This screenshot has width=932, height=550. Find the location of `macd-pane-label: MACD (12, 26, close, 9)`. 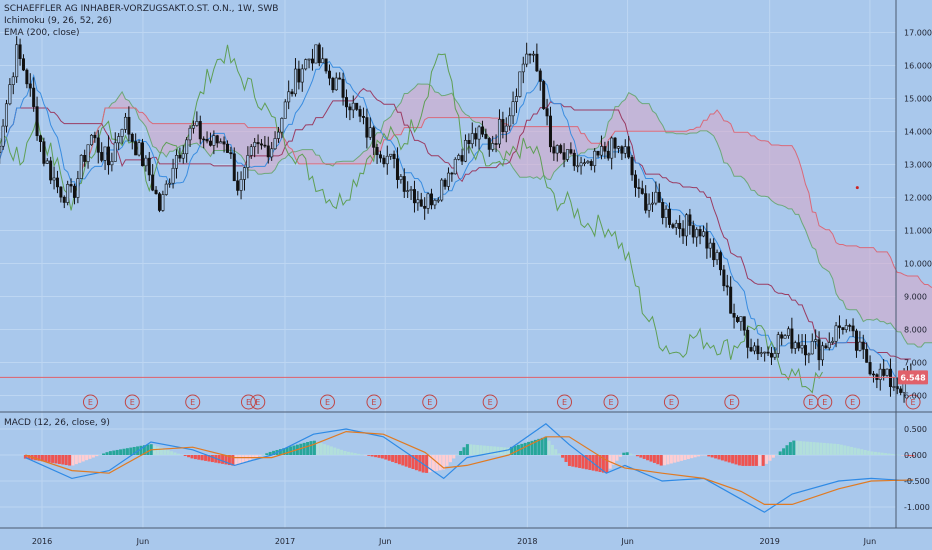

macd-pane-label: MACD (12, 26, close, 9) is located at coordinates (57, 423).